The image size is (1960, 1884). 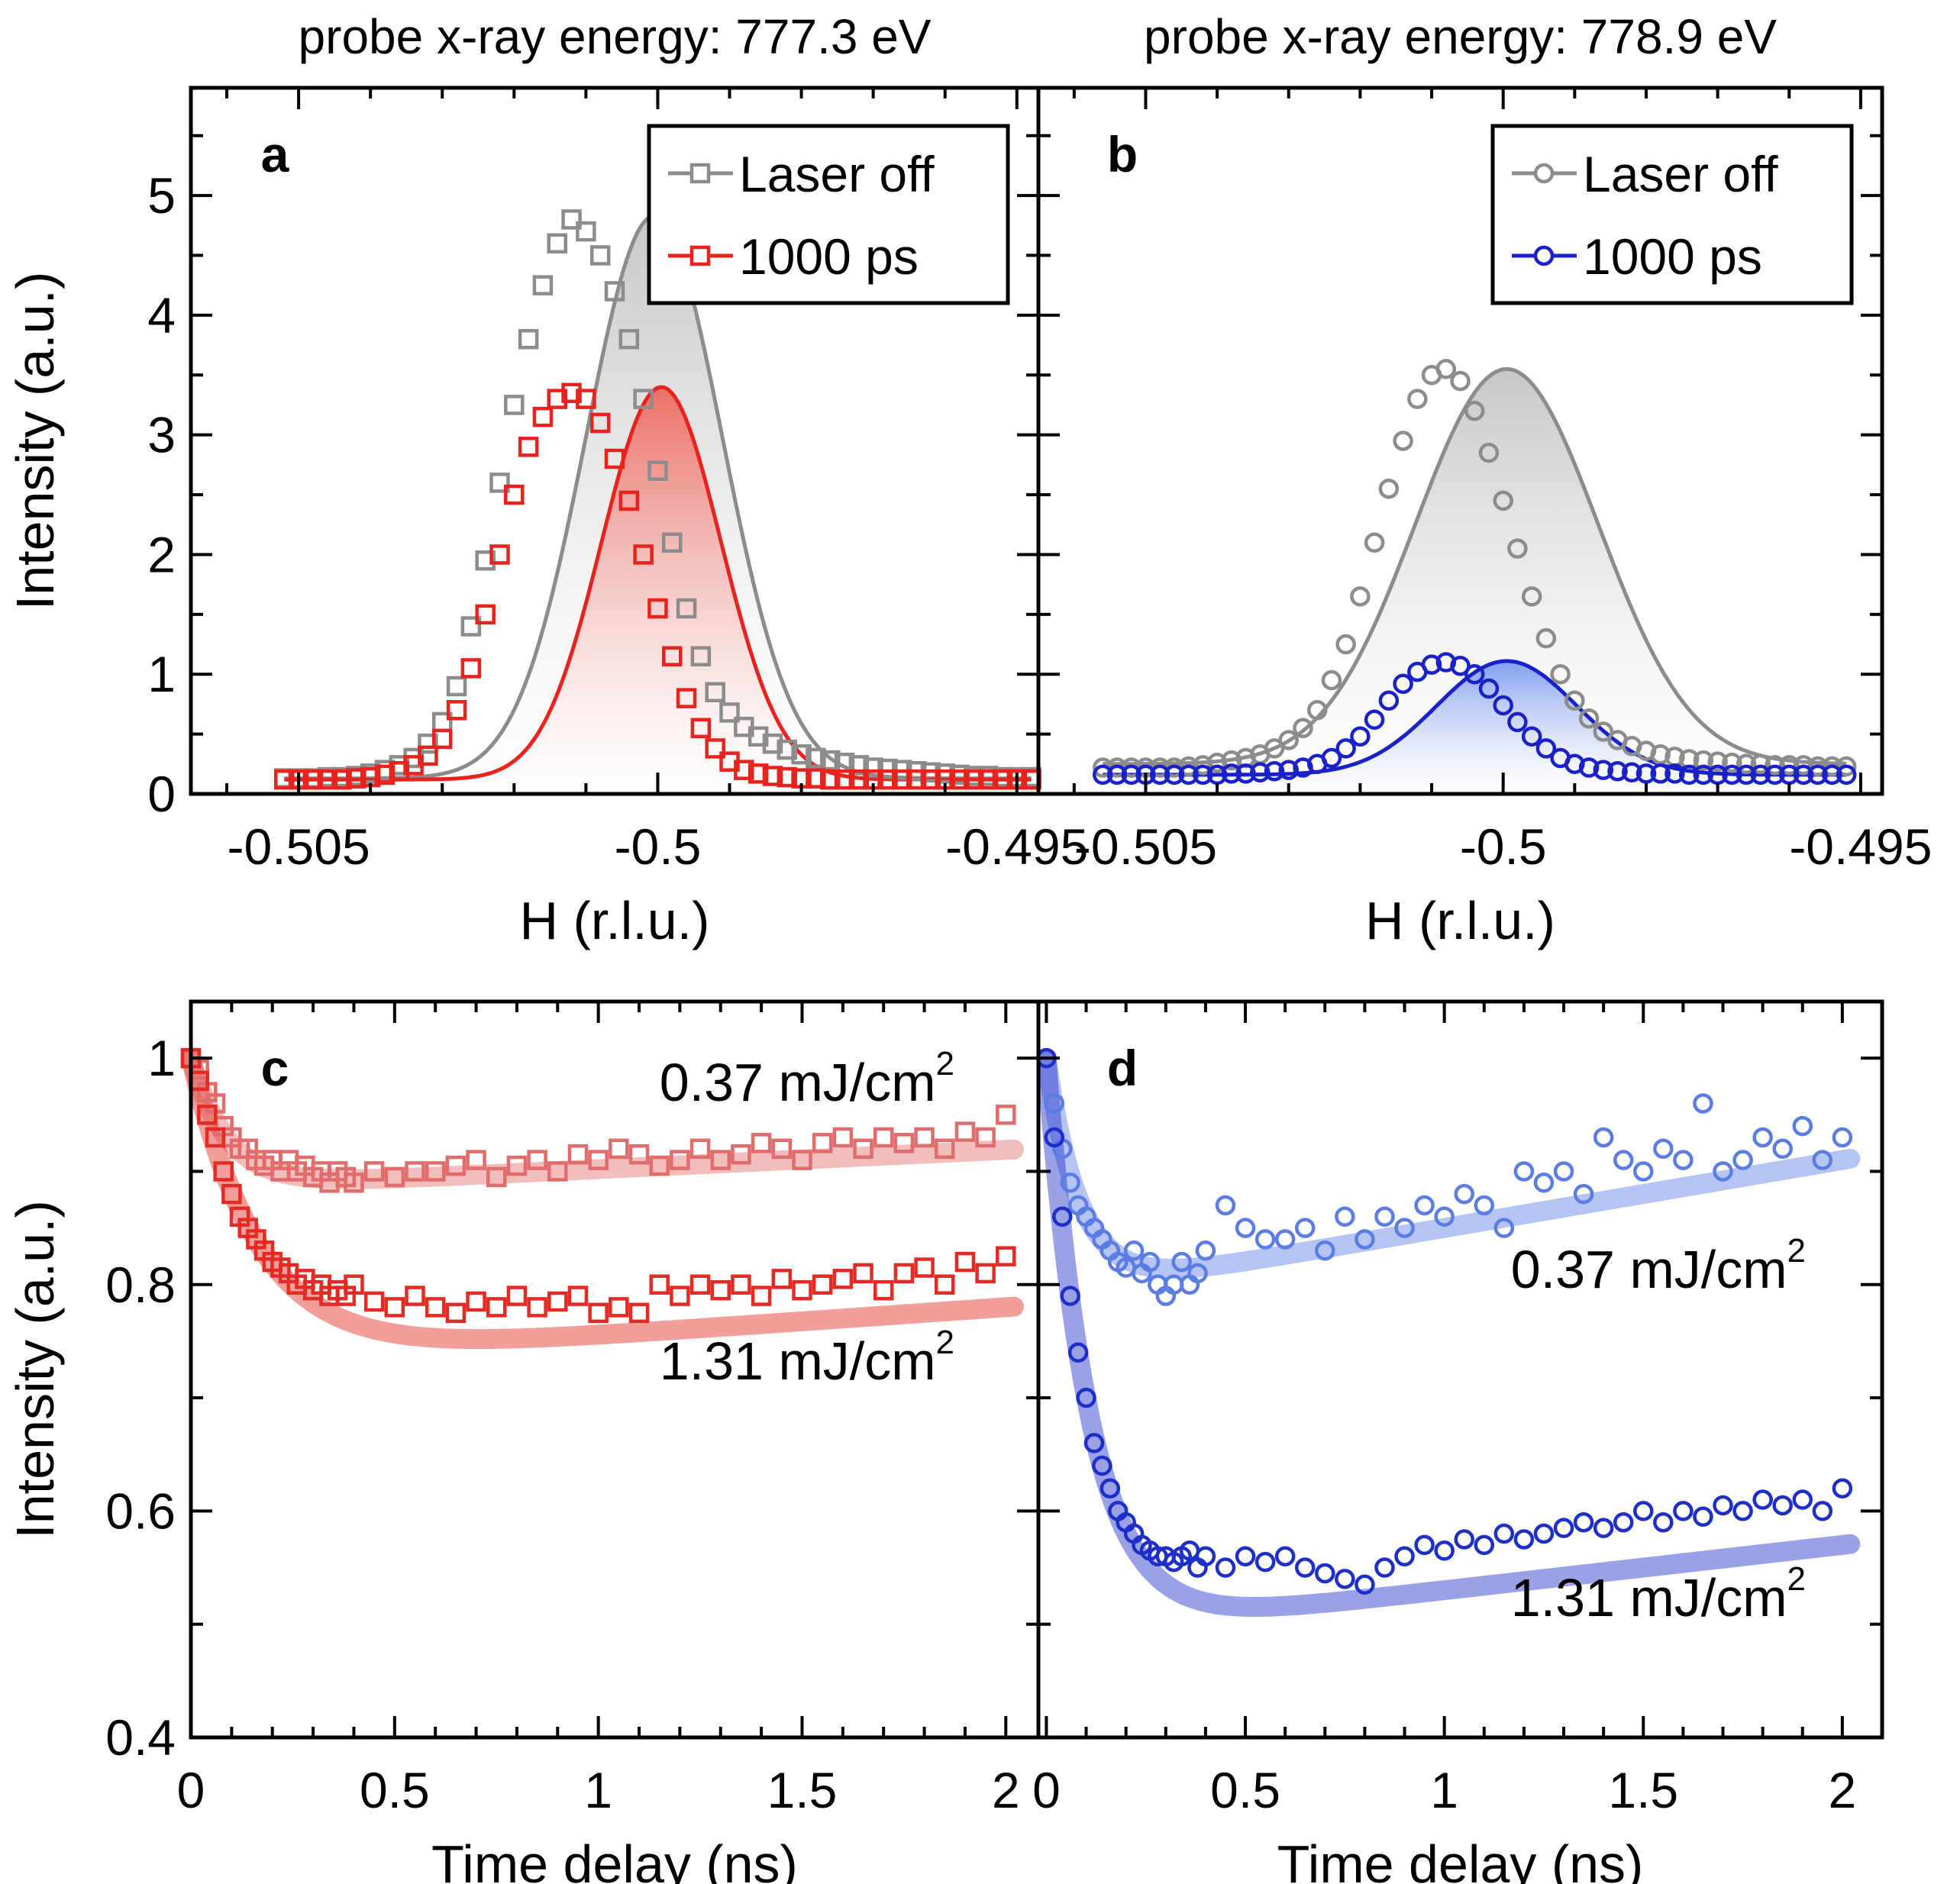 I want to click on panel-a-xtick-label: -0.505, so click(x=299, y=846).